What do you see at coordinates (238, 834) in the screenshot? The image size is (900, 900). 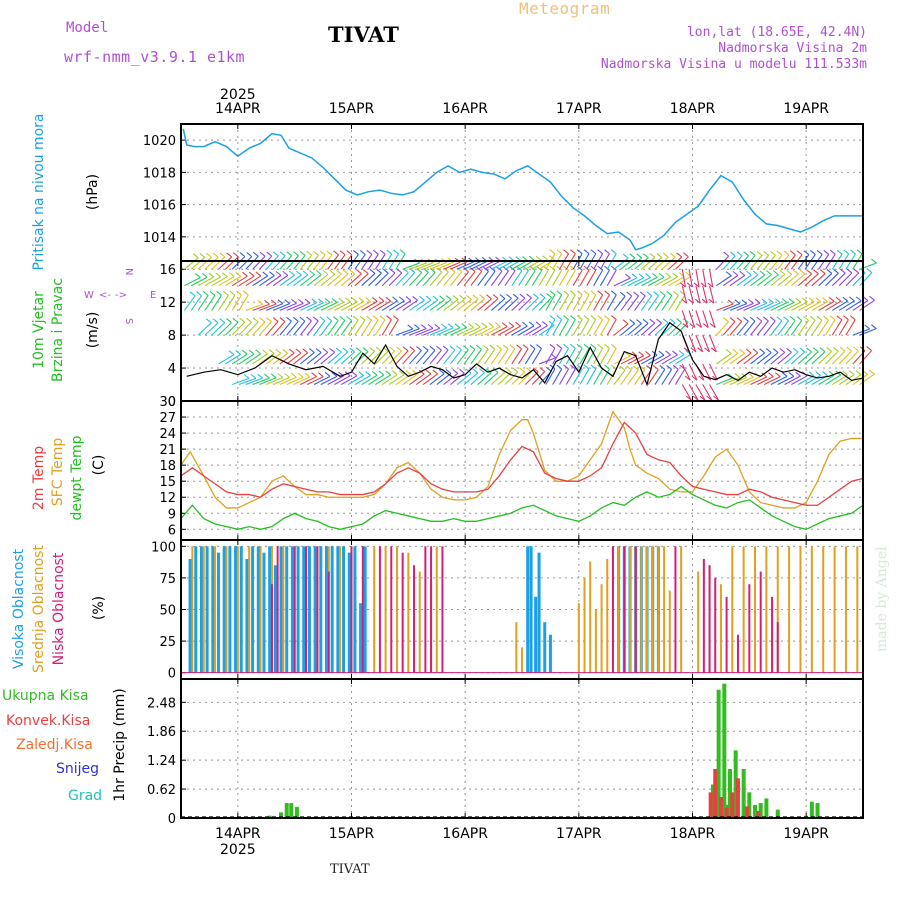 I see `bottom-day-label: 14APR` at bounding box center [238, 834].